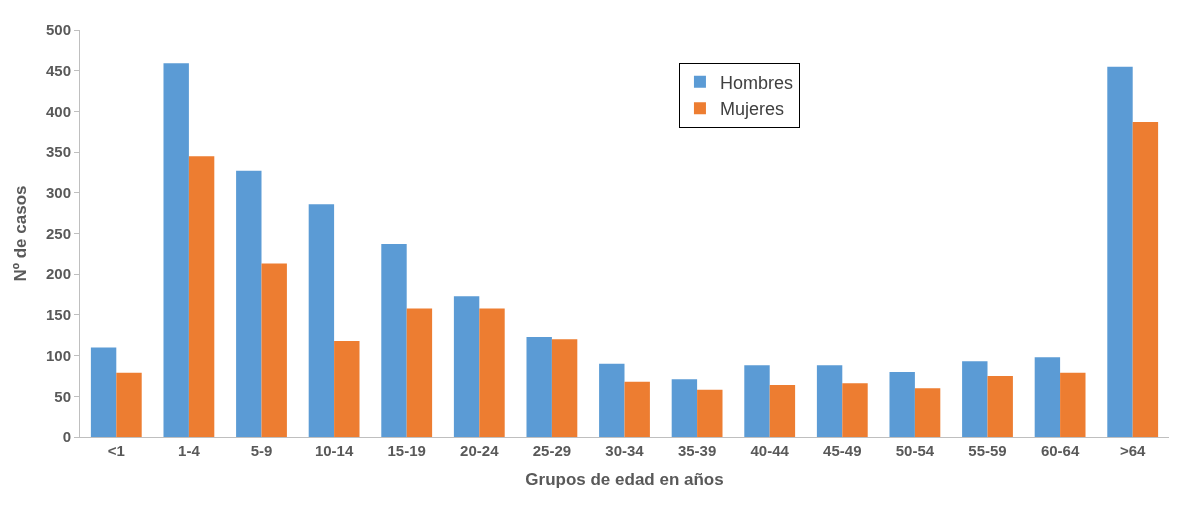 This screenshot has width=1184, height=507. Describe the element at coordinates (770, 450) in the screenshot. I see `x-tick-label: 40-44` at that location.